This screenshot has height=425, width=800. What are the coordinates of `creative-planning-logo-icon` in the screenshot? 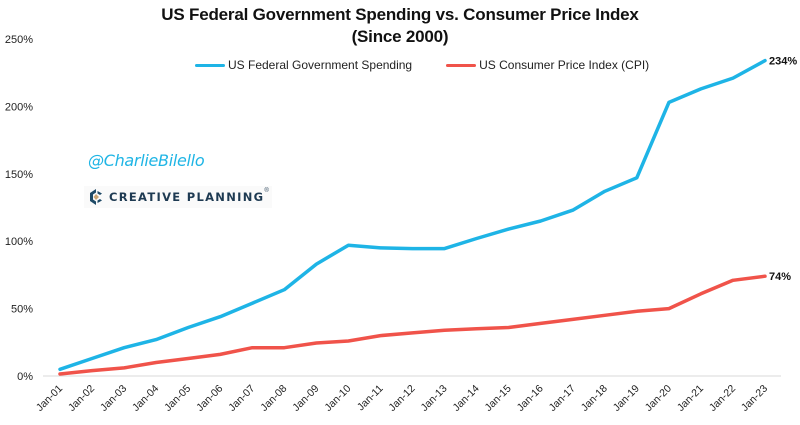 It's located at (96, 197).